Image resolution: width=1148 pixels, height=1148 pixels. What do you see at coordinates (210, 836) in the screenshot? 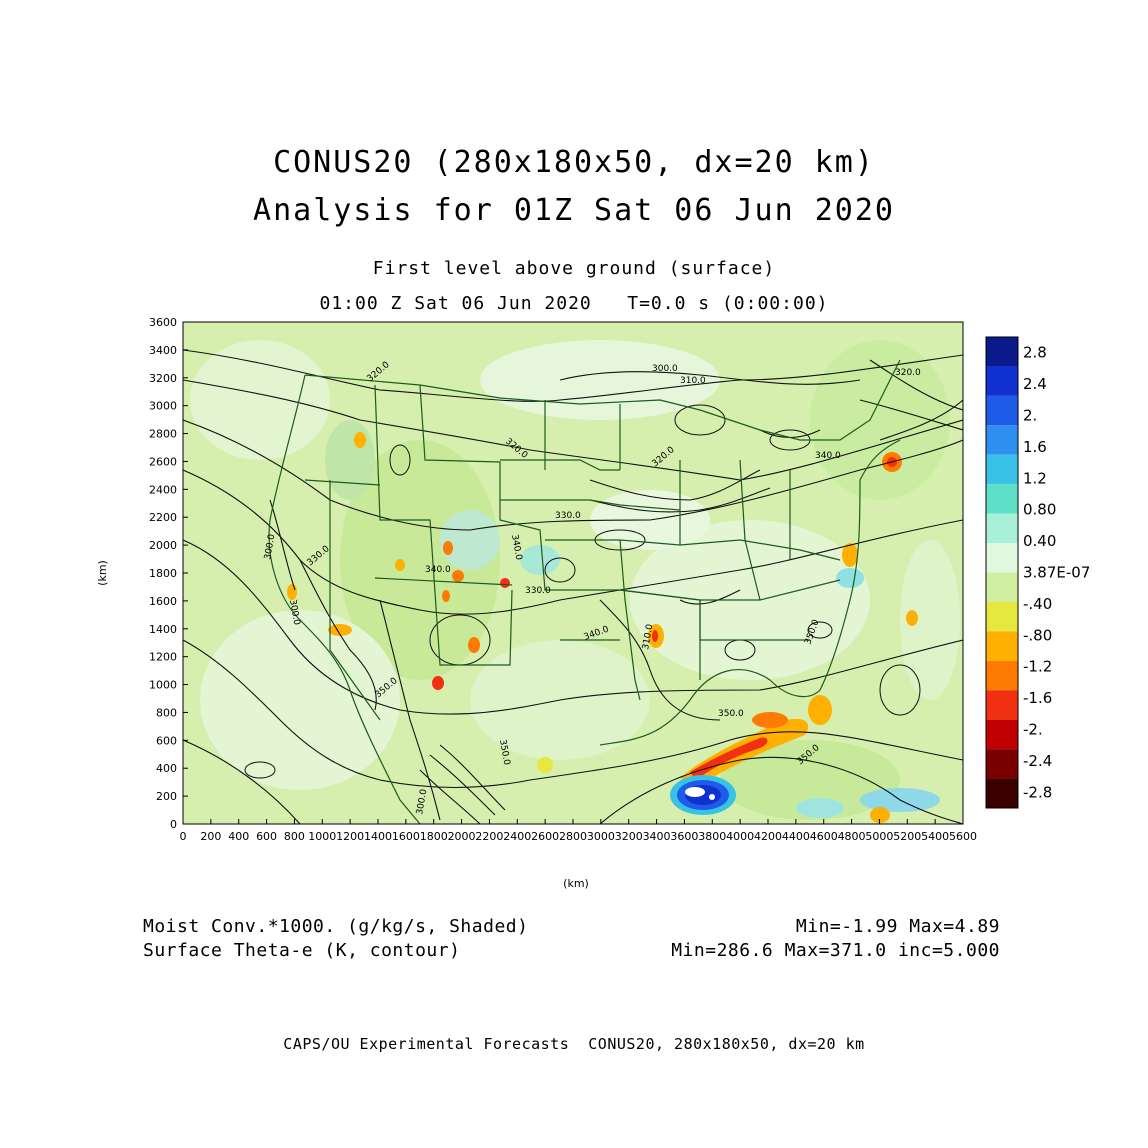
I see `x-tick-label: 200` at bounding box center [210, 836].